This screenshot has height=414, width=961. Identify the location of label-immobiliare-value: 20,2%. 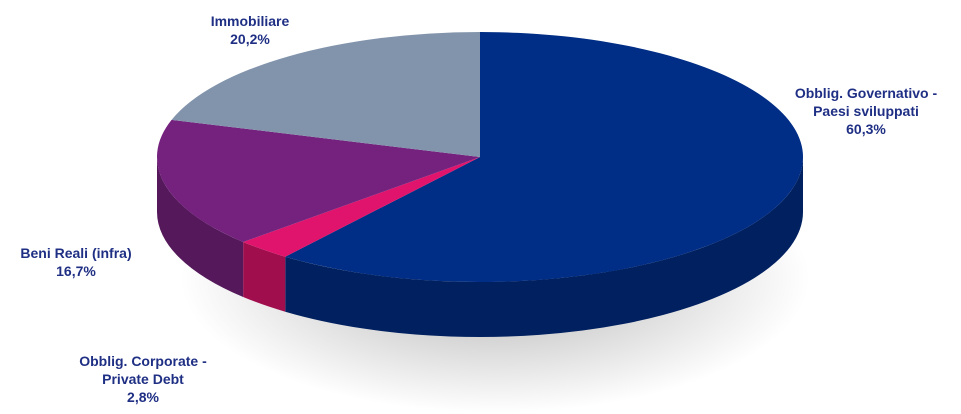
(250, 39).